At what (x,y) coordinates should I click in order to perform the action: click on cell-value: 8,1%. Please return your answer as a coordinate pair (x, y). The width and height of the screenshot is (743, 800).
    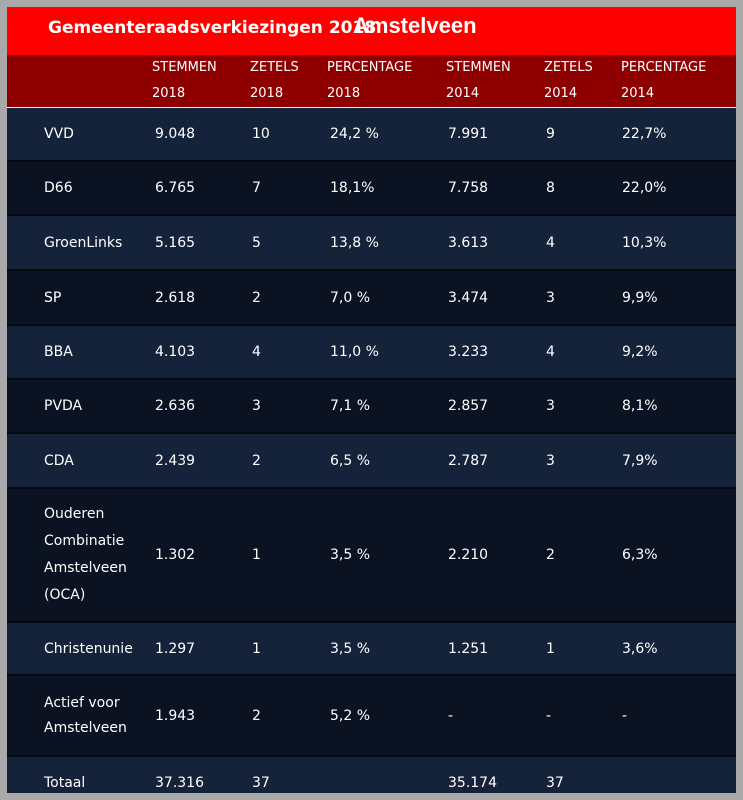
    Looking at the image, I should click on (640, 406).